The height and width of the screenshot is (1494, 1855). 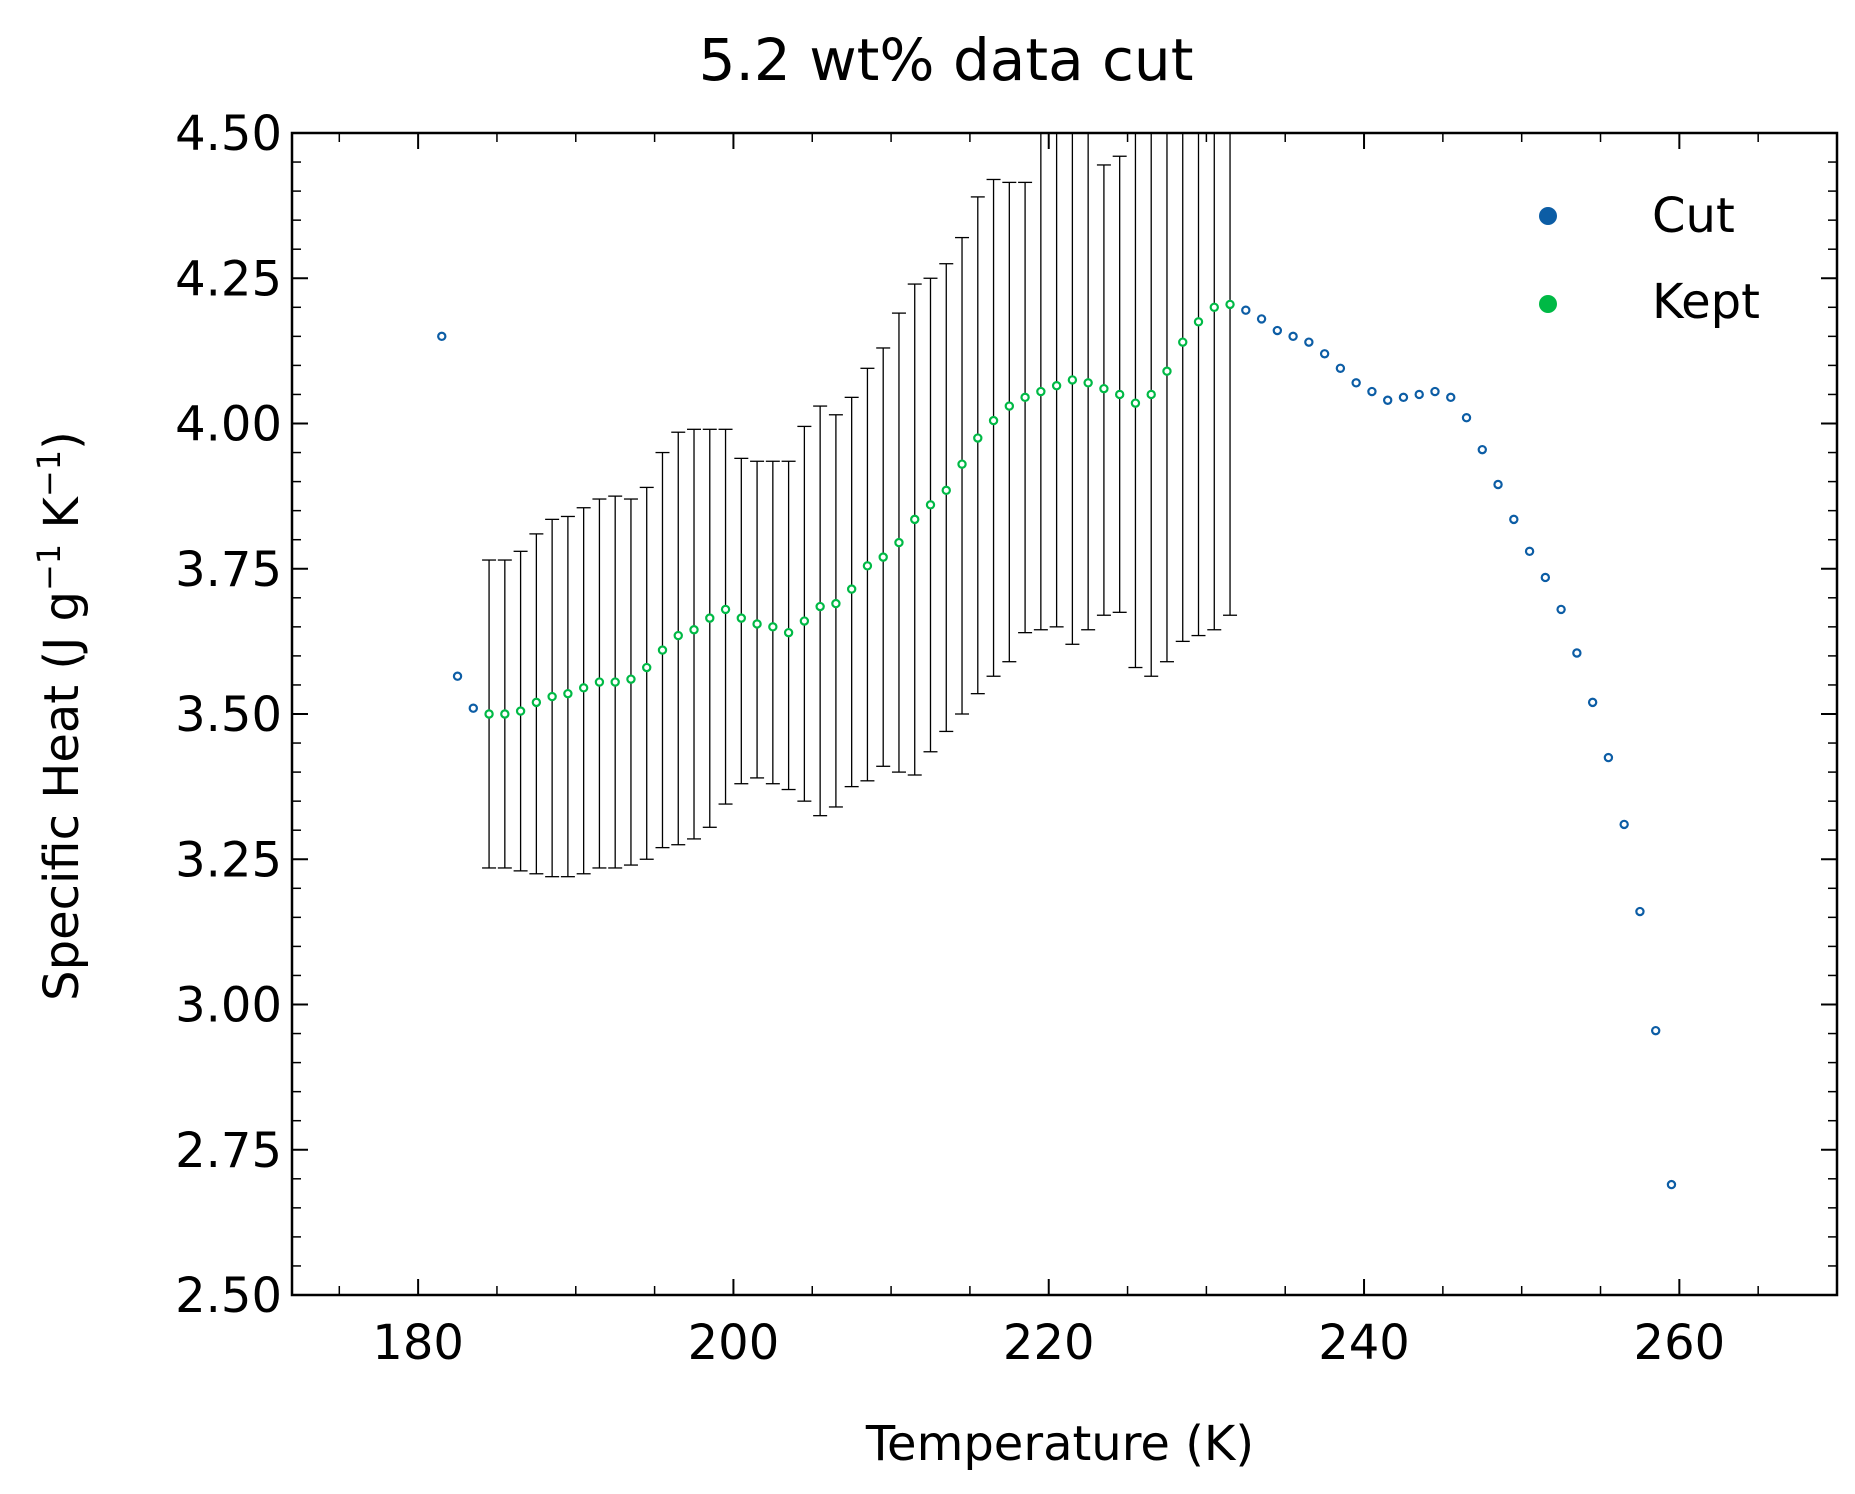 I want to click on legend-label-kept: Kept, so click(x=1706, y=302).